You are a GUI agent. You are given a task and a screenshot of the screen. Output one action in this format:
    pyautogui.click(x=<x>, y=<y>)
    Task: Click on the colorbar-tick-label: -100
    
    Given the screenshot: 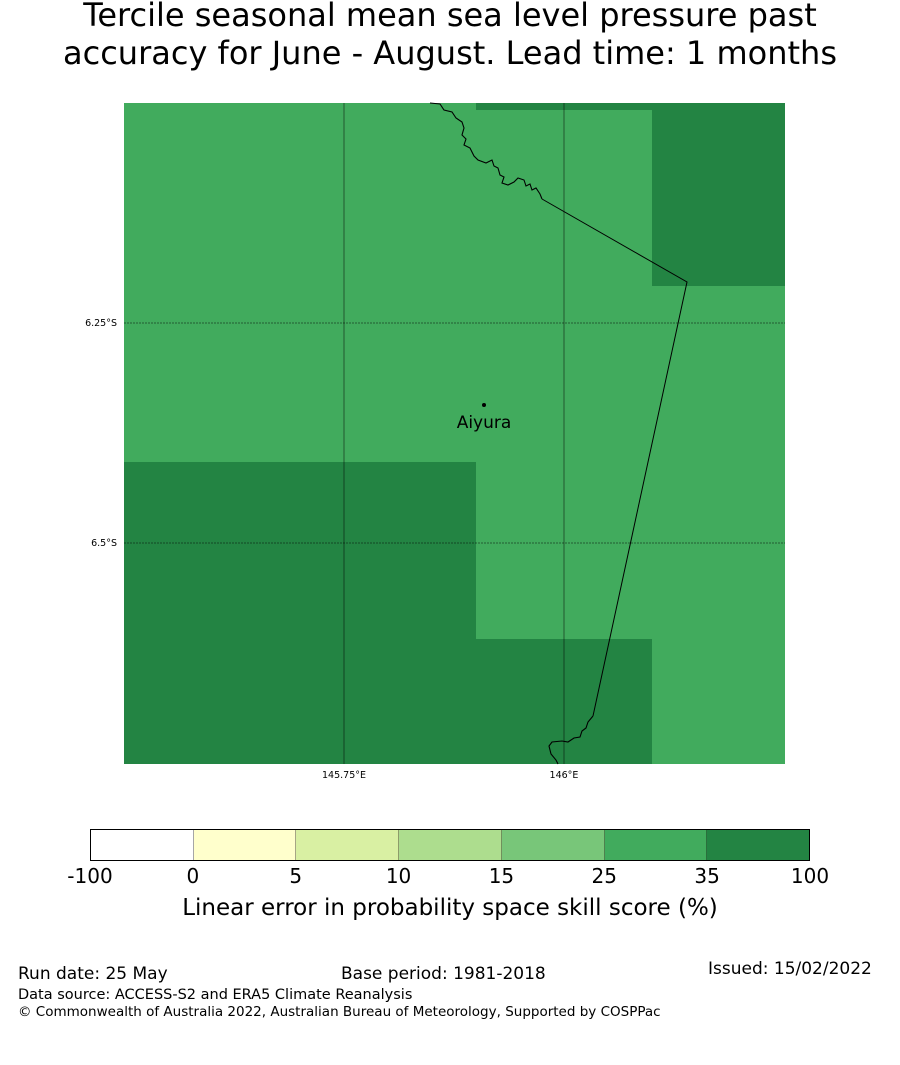 What is the action you would take?
    pyautogui.click(x=90, y=876)
    